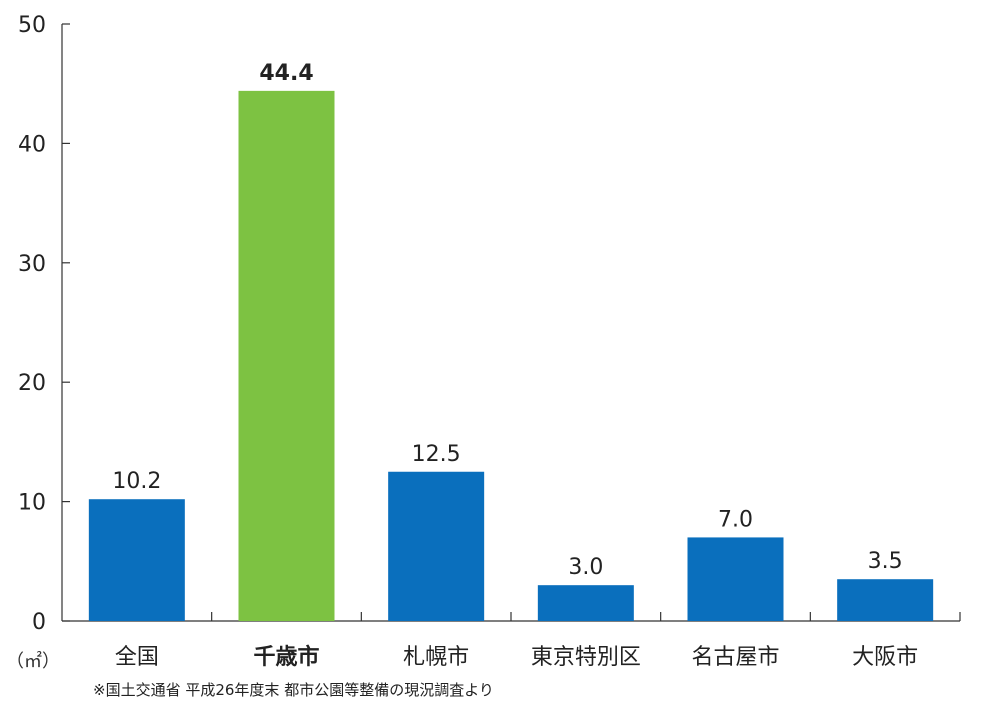 The image size is (991, 721). Describe the element at coordinates (586, 657) in the screenshot. I see `category-label: 東京特別区` at that location.